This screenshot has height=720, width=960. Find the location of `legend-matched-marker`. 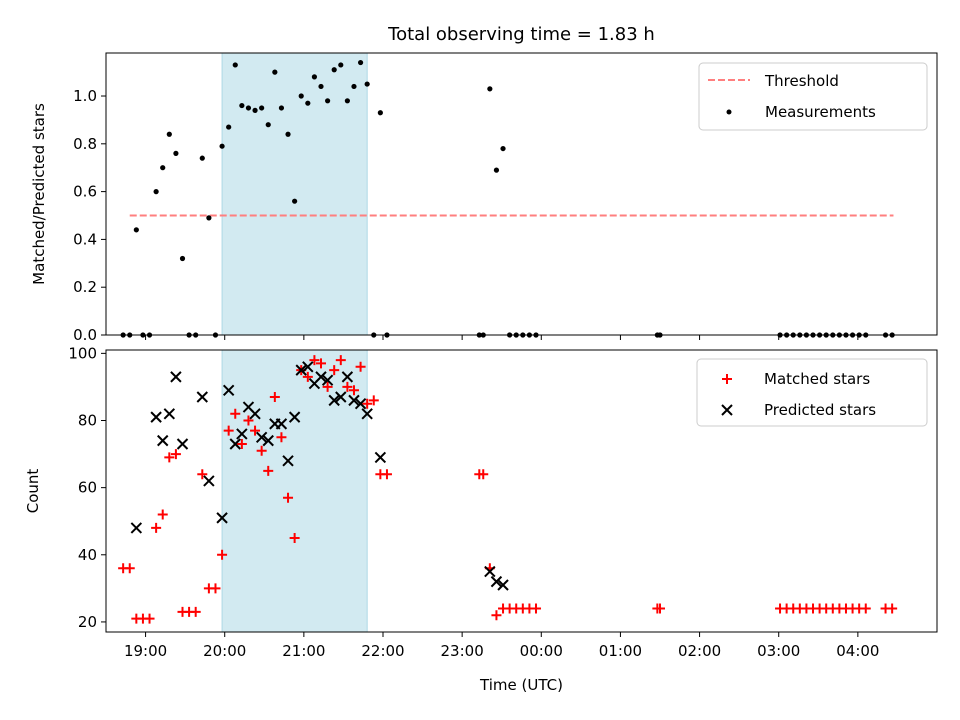

legend-matched-marker is located at coordinates (727, 379).